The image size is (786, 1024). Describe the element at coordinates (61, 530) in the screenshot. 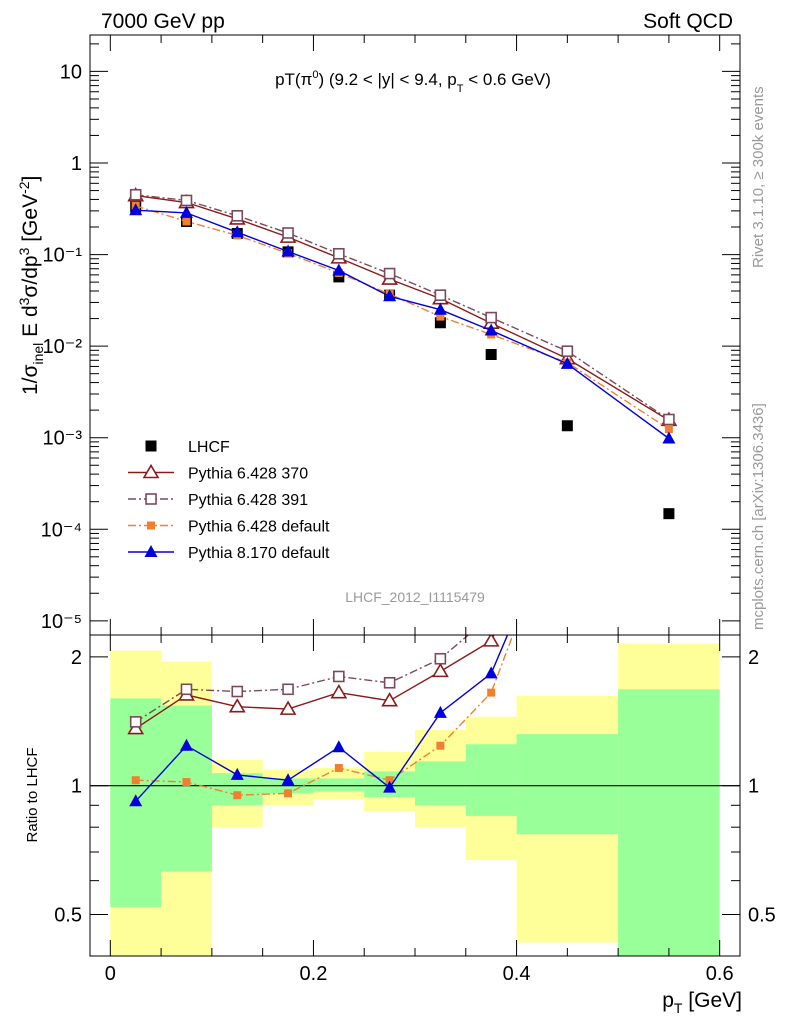

I see `y-tick-label: 10⁻⁴` at that location.